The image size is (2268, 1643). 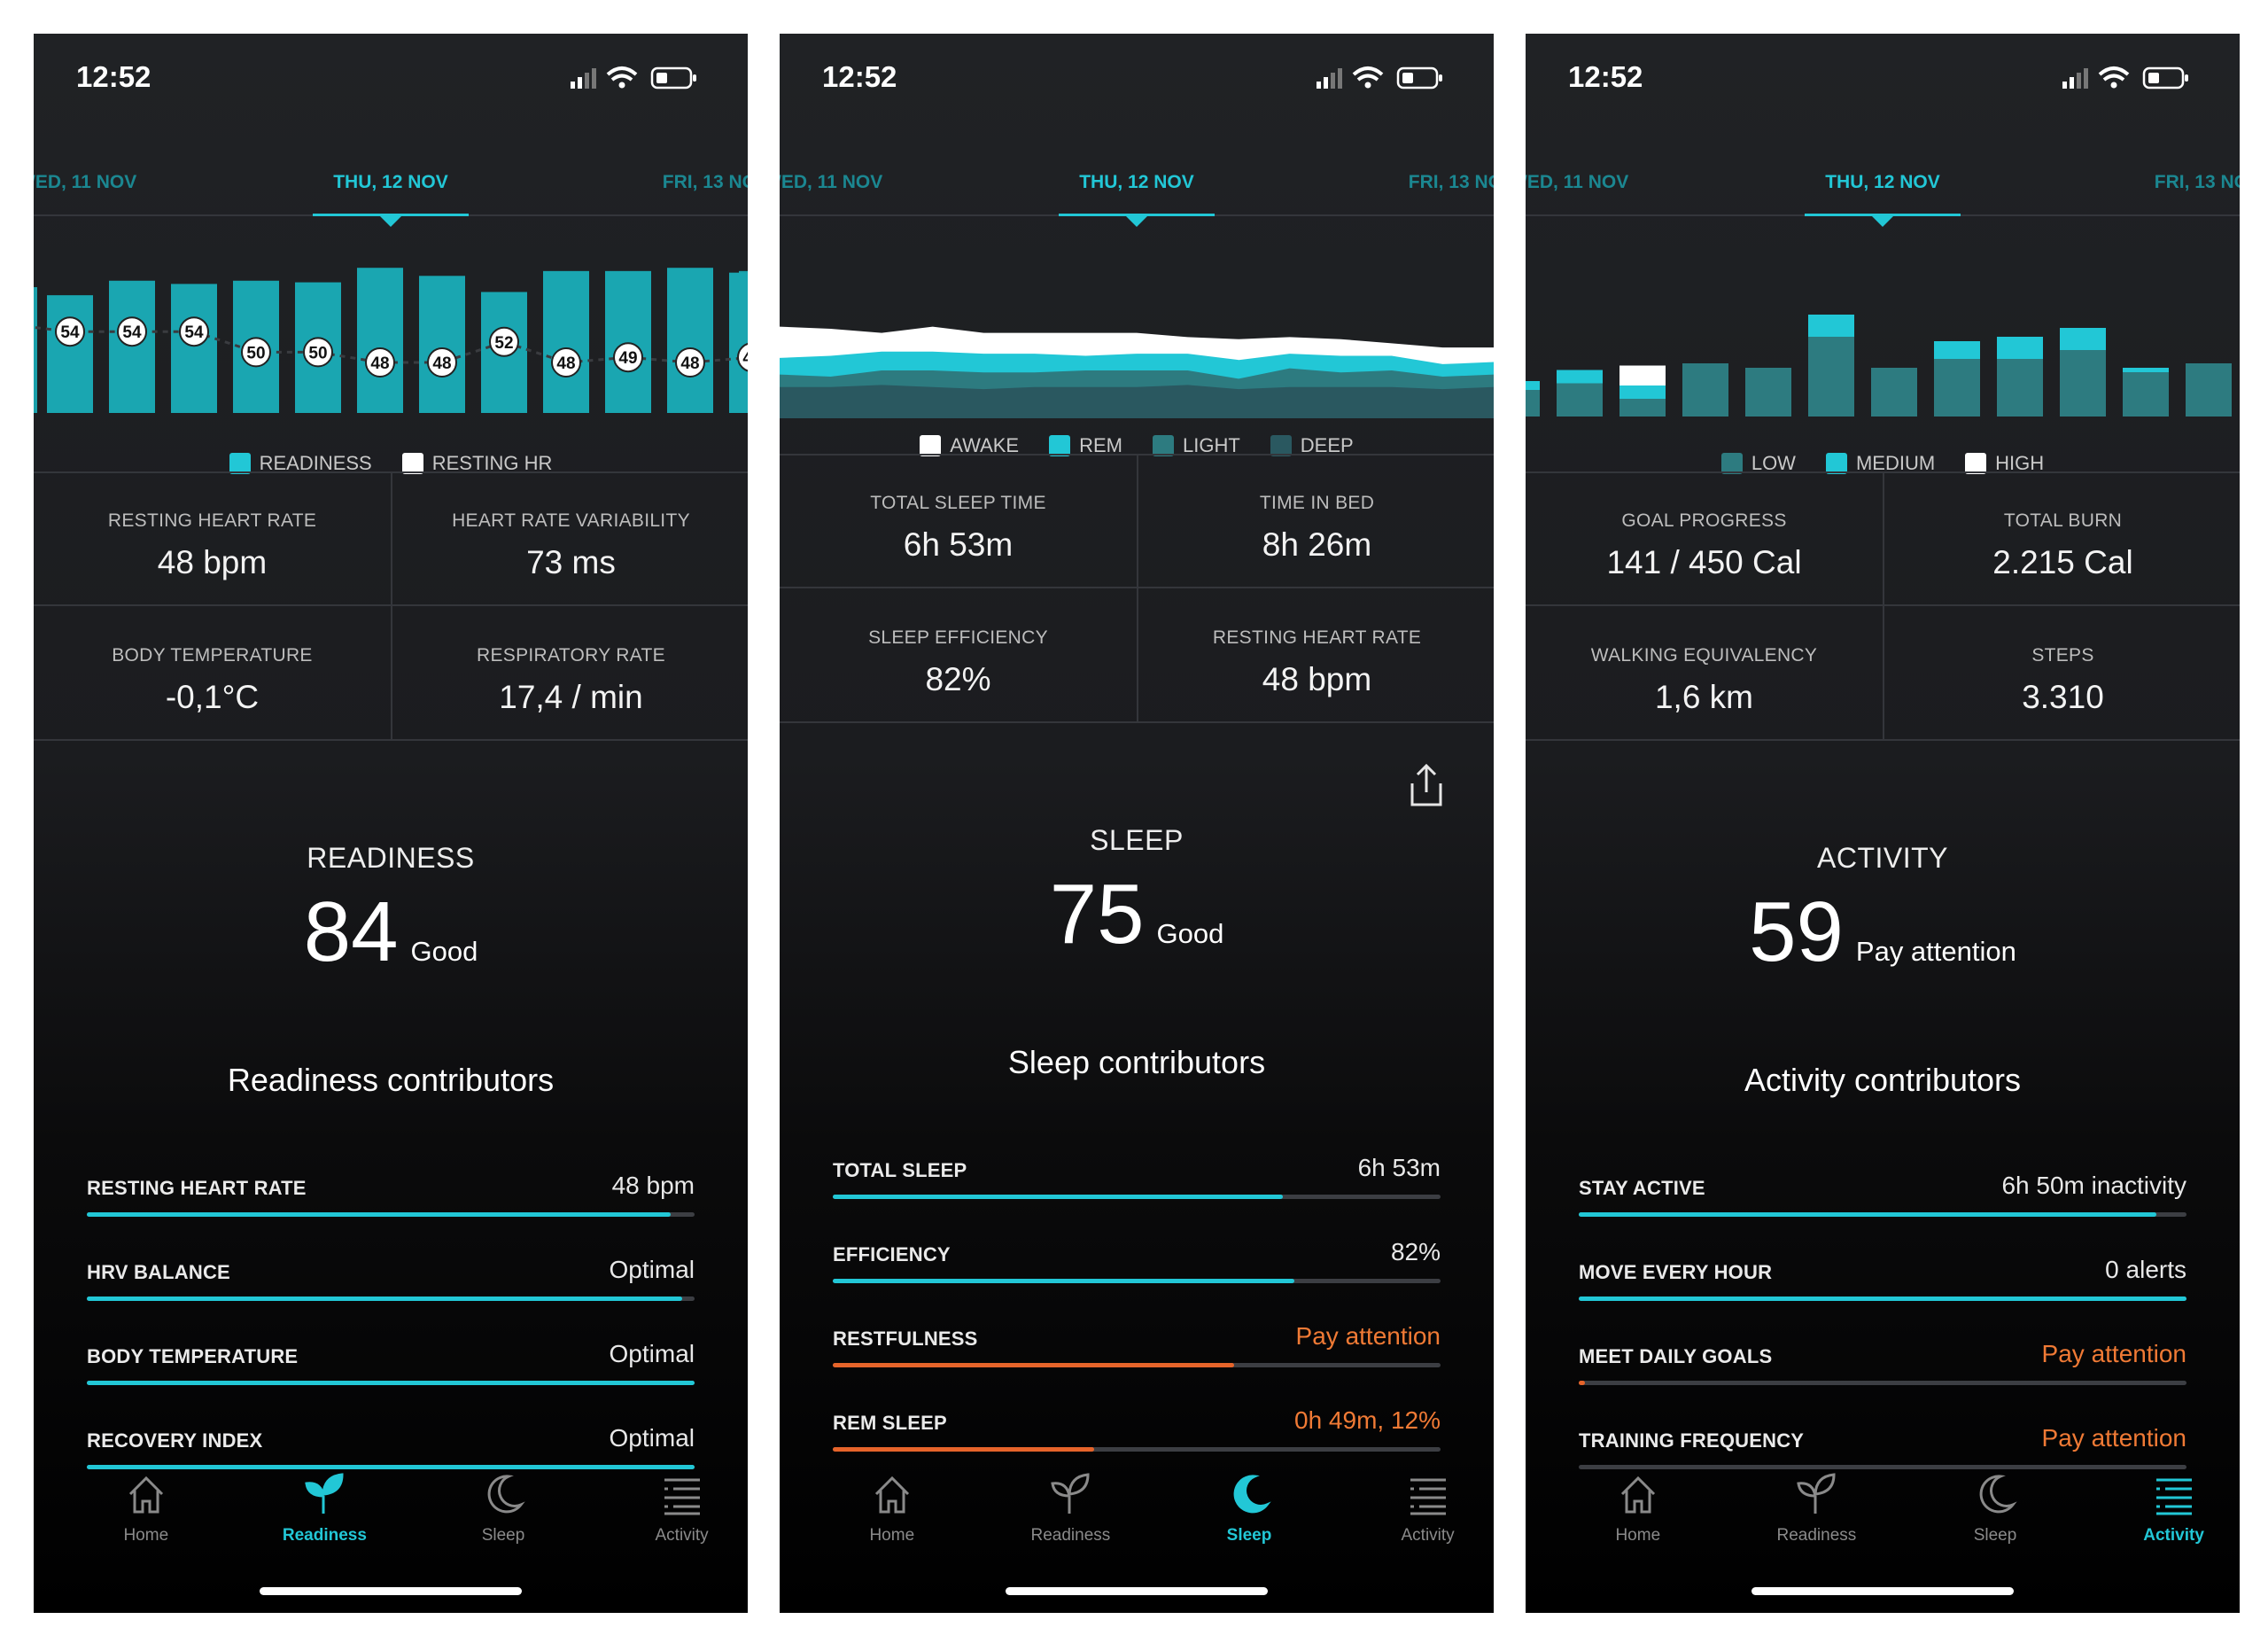 What do you see at coordinates (569, 538) in the screenshot?
I see `stat-hrv: HEART RATE VARIABILITY 73 ms` at bounding box center [569, 538].